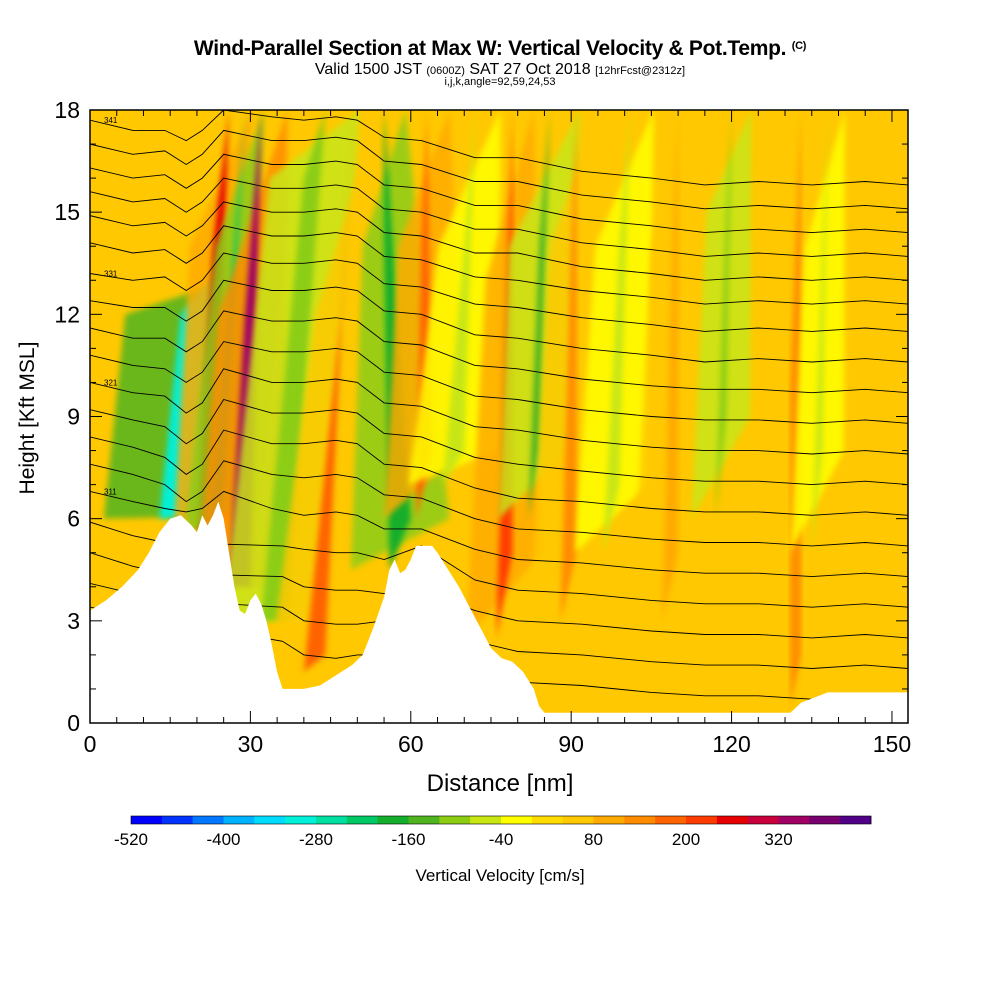 The width and height of the screenshot is (1000, 1000). What do you see at coordinates (110, 491) in the screenshot?
I see `contour-label-14: 311` at bounding box center [110, 491].